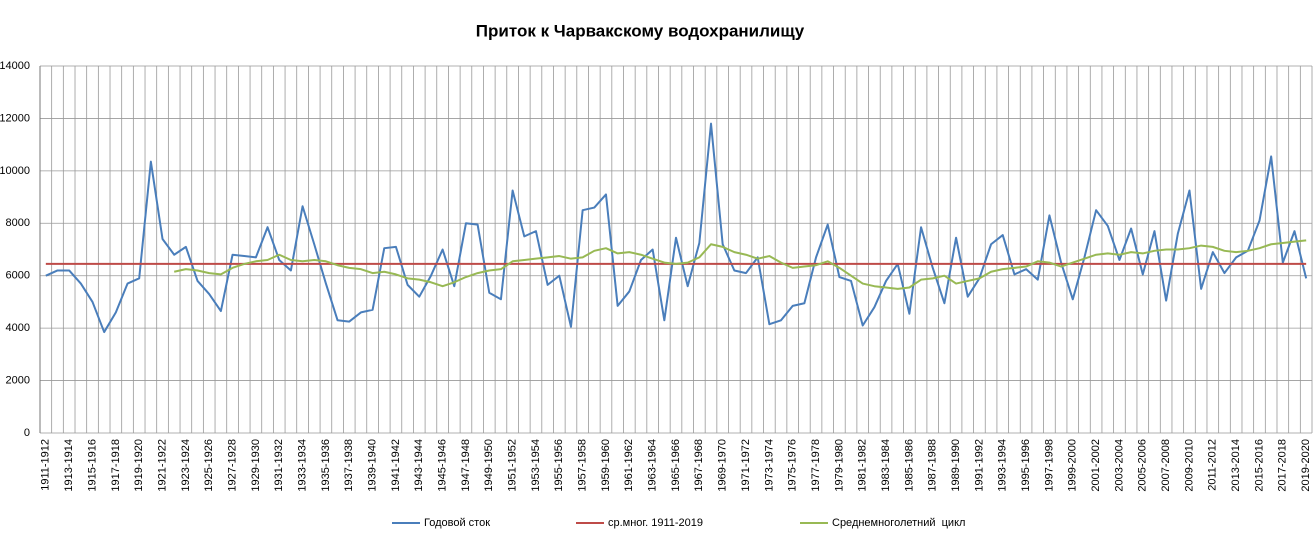 This screenshot has height=544, width=1315. What do you see at coordinates (956, 465) in the screenshot?
I see `x-tick-label: 1989-1990` at bounding box center [956, 465].